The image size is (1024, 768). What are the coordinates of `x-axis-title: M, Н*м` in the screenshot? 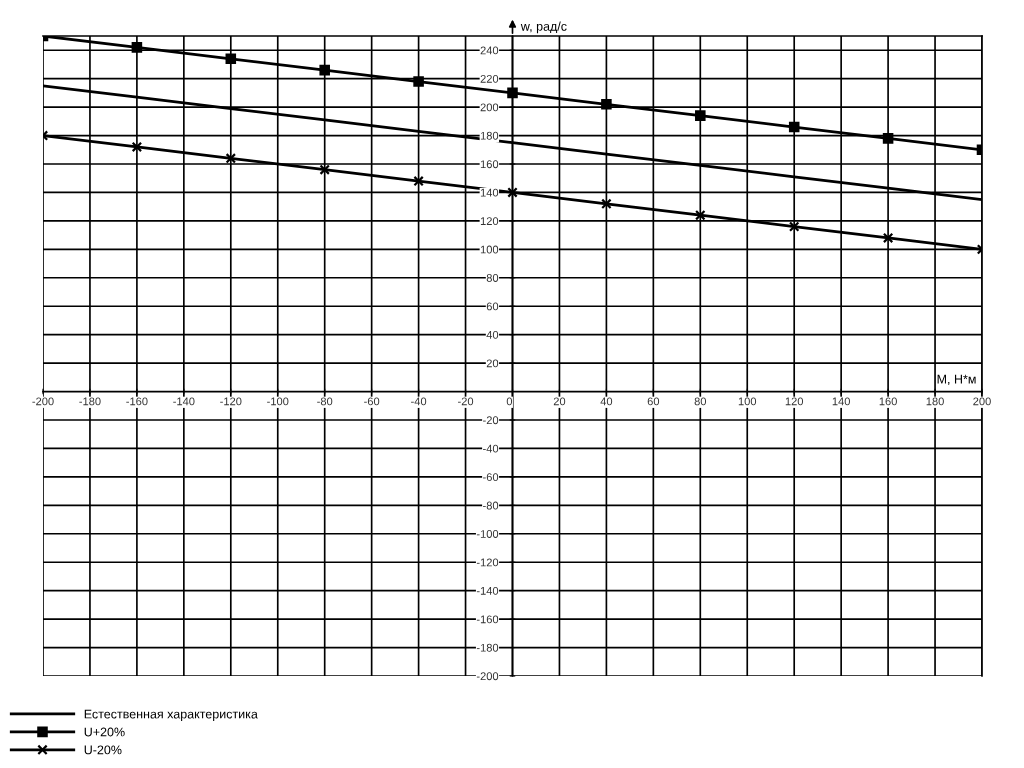 It's located at (956, 380).